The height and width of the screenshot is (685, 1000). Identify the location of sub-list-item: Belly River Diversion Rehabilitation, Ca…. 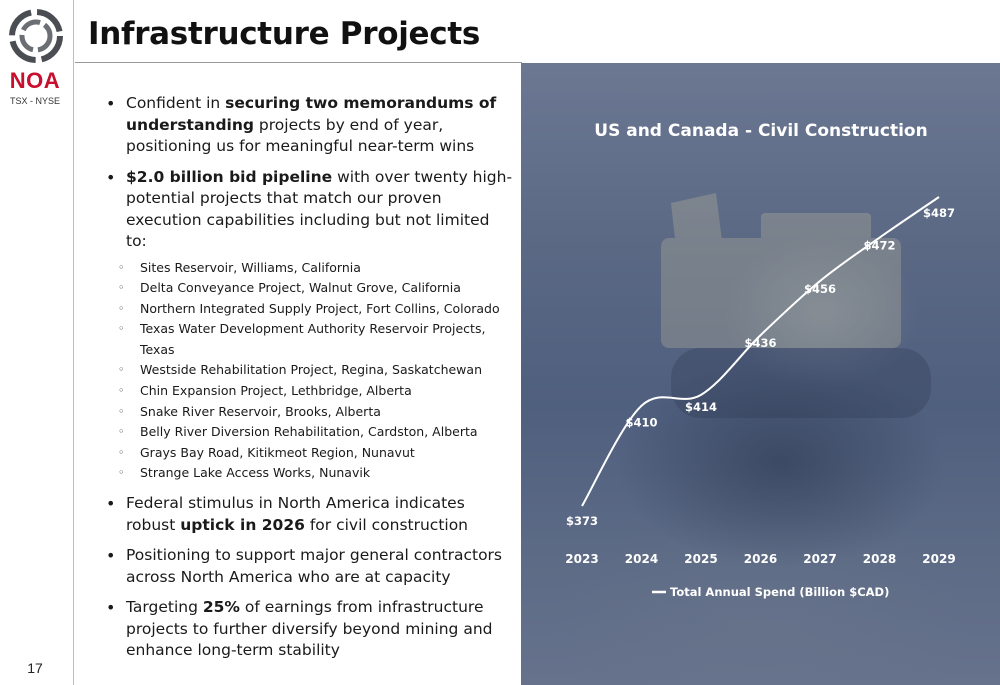
(309, 432).